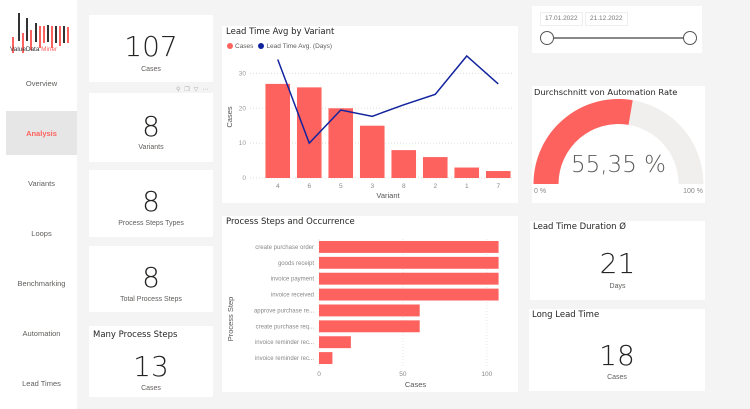 The image size is (750, 409). I want to click on line-lead-time-avg, so click(388, 99).